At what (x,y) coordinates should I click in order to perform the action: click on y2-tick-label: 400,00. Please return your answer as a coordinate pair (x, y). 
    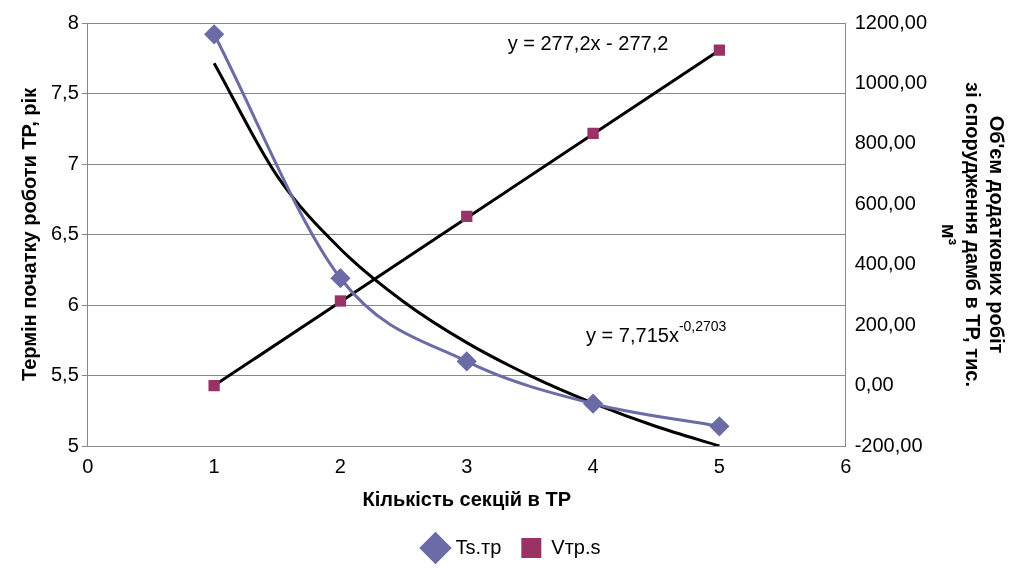
    Looking at the image, I should click on (885, 263).